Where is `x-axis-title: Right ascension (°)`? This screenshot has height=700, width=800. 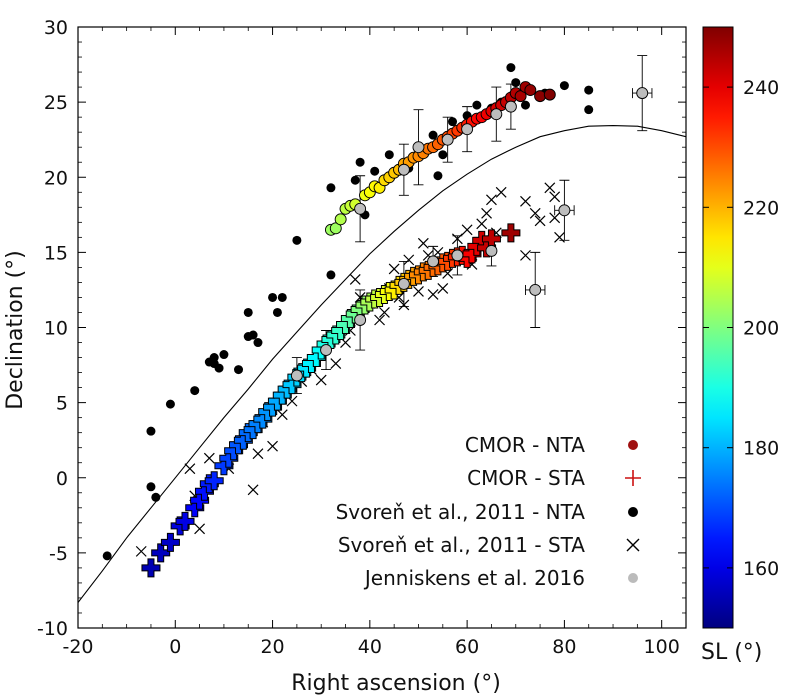 x-axis-title: Right ascension (°) is located at coordinates (396, 683).